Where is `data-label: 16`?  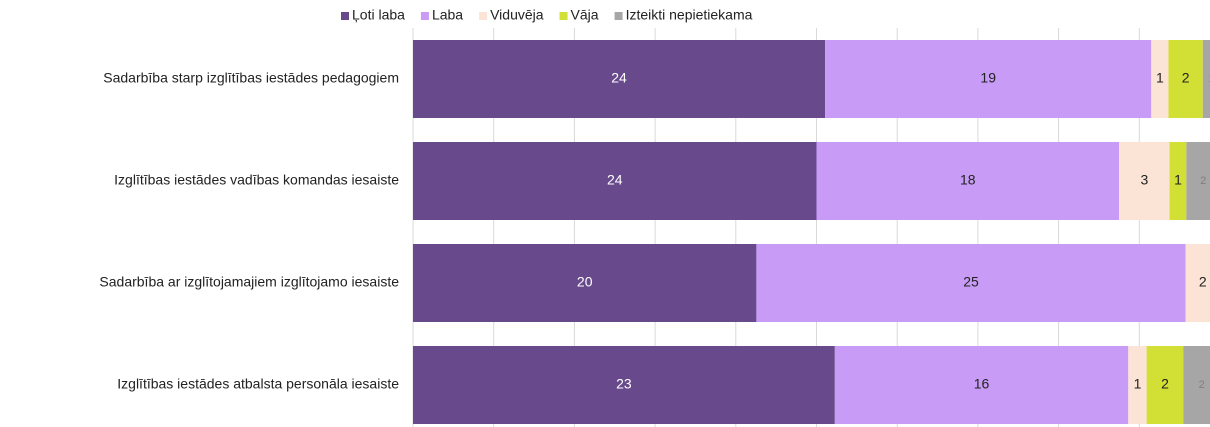
data-label: 16 is located at coordinates (982, 384).